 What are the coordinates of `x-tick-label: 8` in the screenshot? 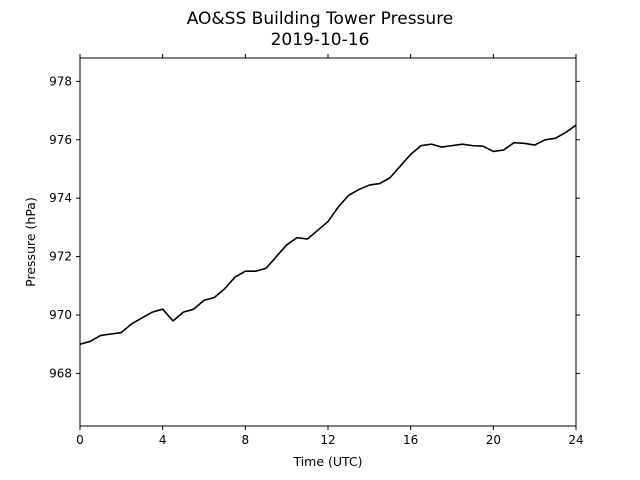 It's located at (246, 440).